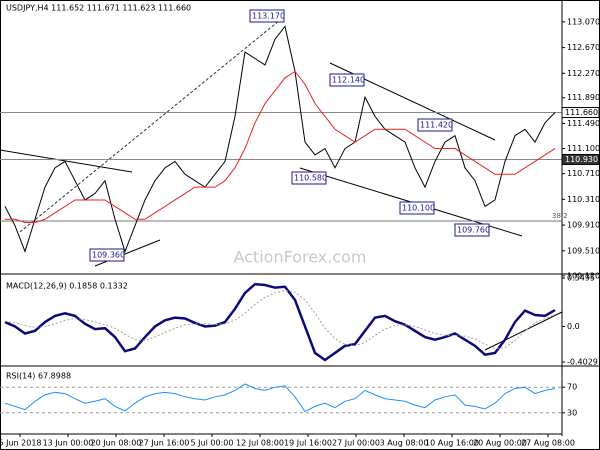  I want to click on x-tick-label: 27 Jul 00:00, so click(356, 443).